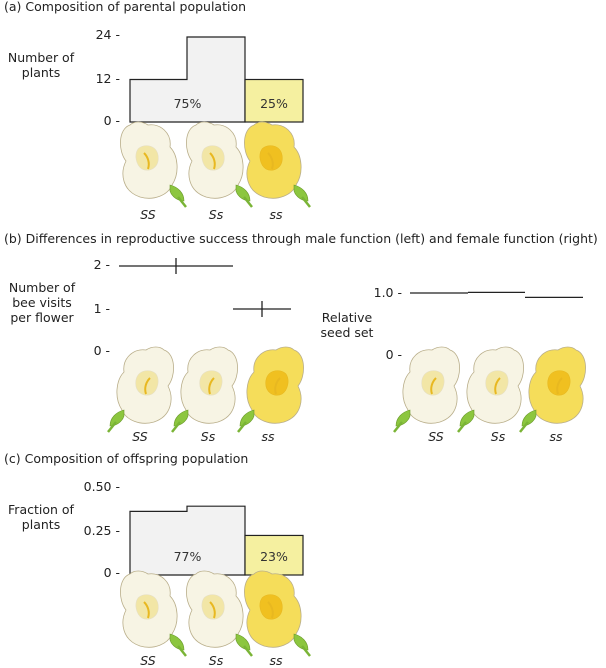 The width and height of the screenshot is (606, 668). I want to click on flower-b-left-Ss-sepal, so click(181, 418).